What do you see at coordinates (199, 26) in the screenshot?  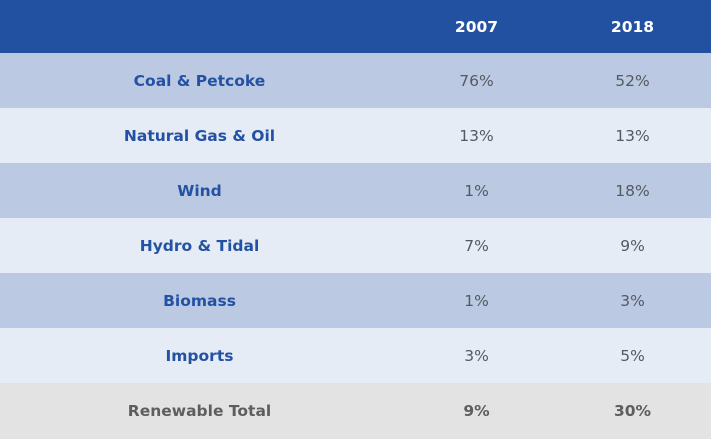 I see `header-source` at bounding box center [199, 26].